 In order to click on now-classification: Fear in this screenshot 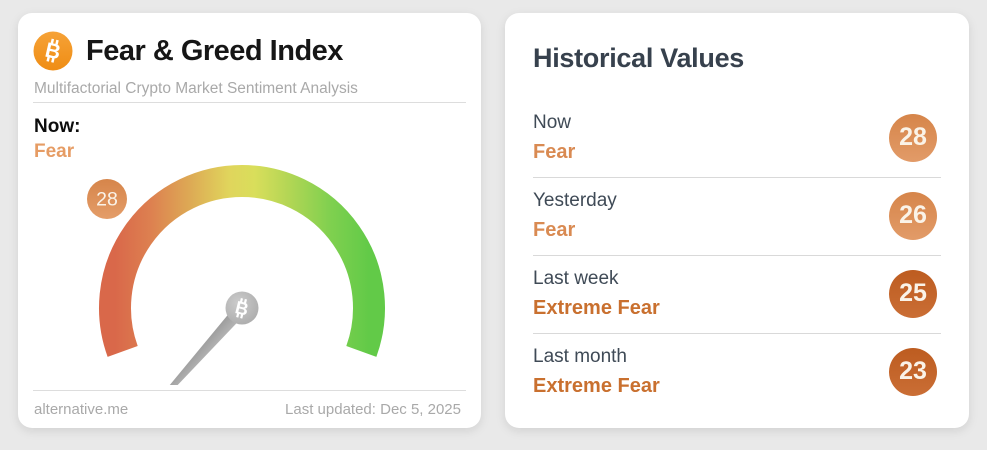, I will do `click(54, 151)`.